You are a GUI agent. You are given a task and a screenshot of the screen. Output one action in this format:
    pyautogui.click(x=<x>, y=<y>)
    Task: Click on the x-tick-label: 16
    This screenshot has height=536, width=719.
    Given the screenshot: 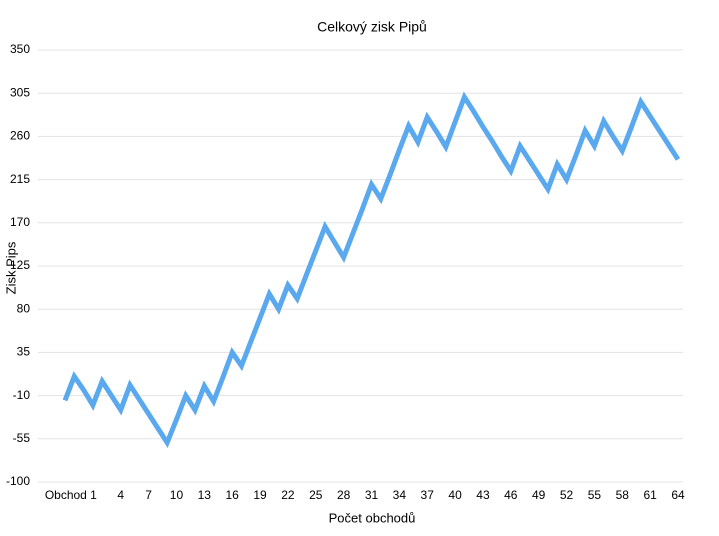 What is the action you would take?
    pyautogui.click(x=233, y=495)
    